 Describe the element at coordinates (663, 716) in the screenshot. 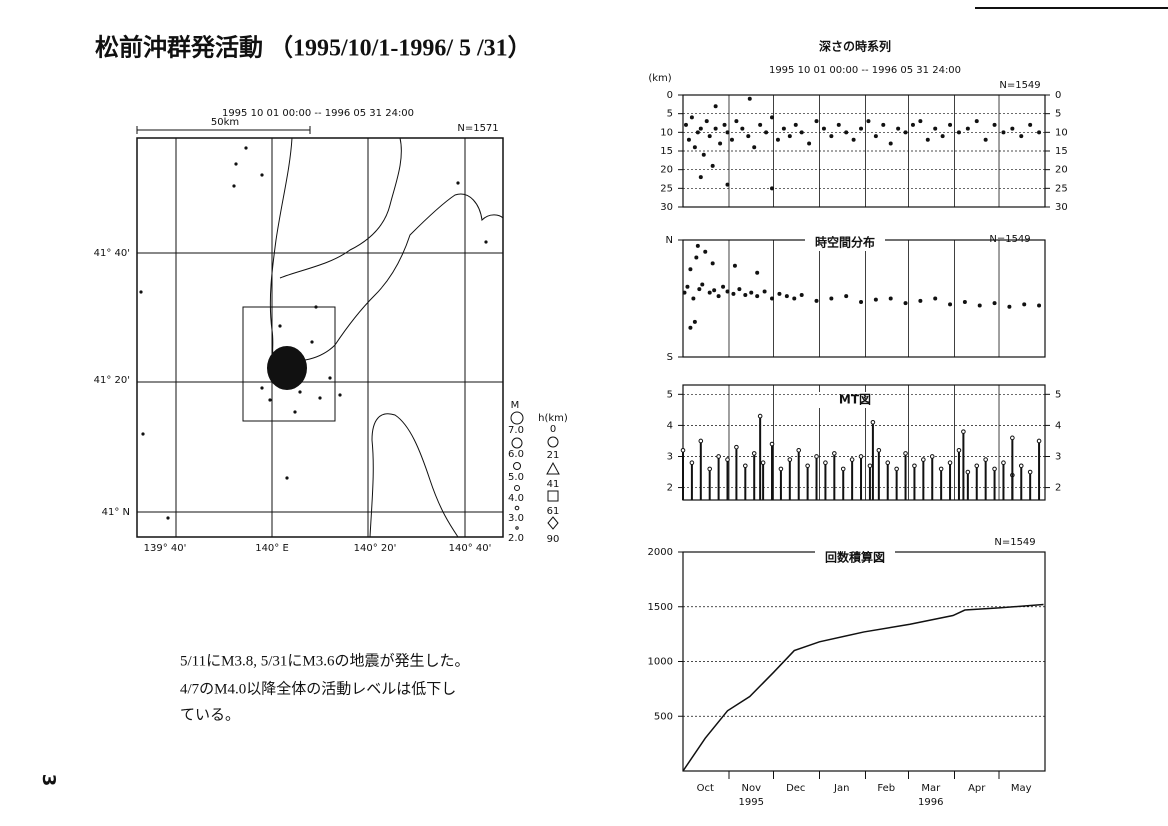

I see `y-tick-label: 500` at that location.